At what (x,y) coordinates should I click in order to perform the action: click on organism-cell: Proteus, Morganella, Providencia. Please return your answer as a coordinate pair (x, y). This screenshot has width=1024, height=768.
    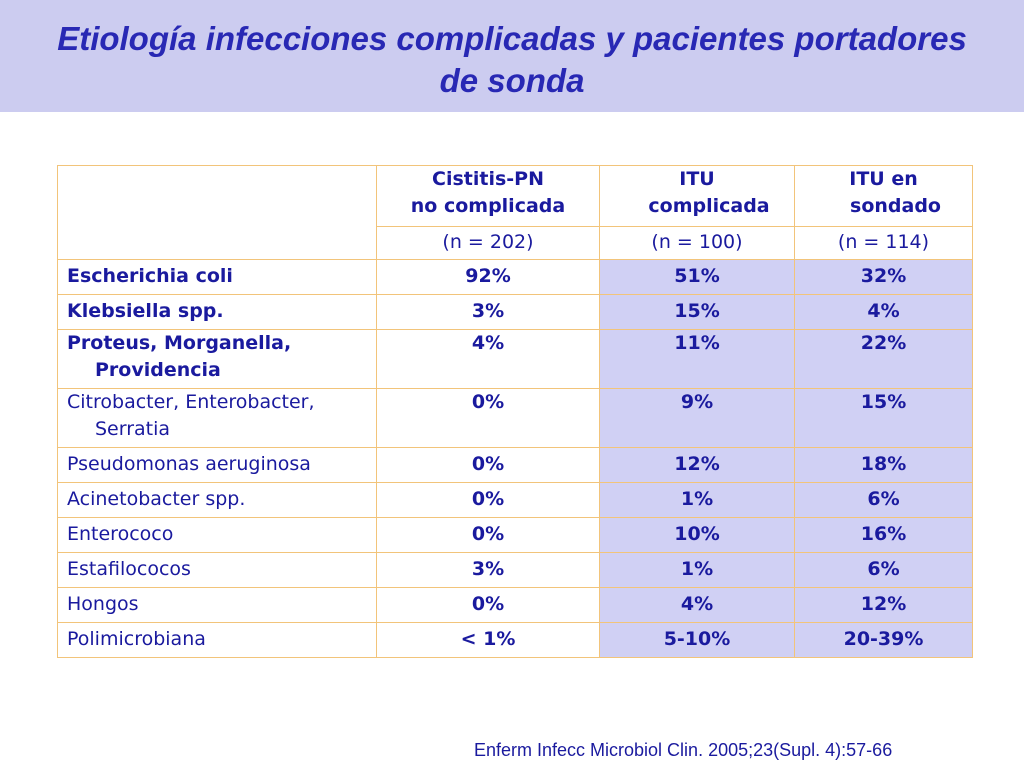
    Looking at the image, I should click on (217, 359).